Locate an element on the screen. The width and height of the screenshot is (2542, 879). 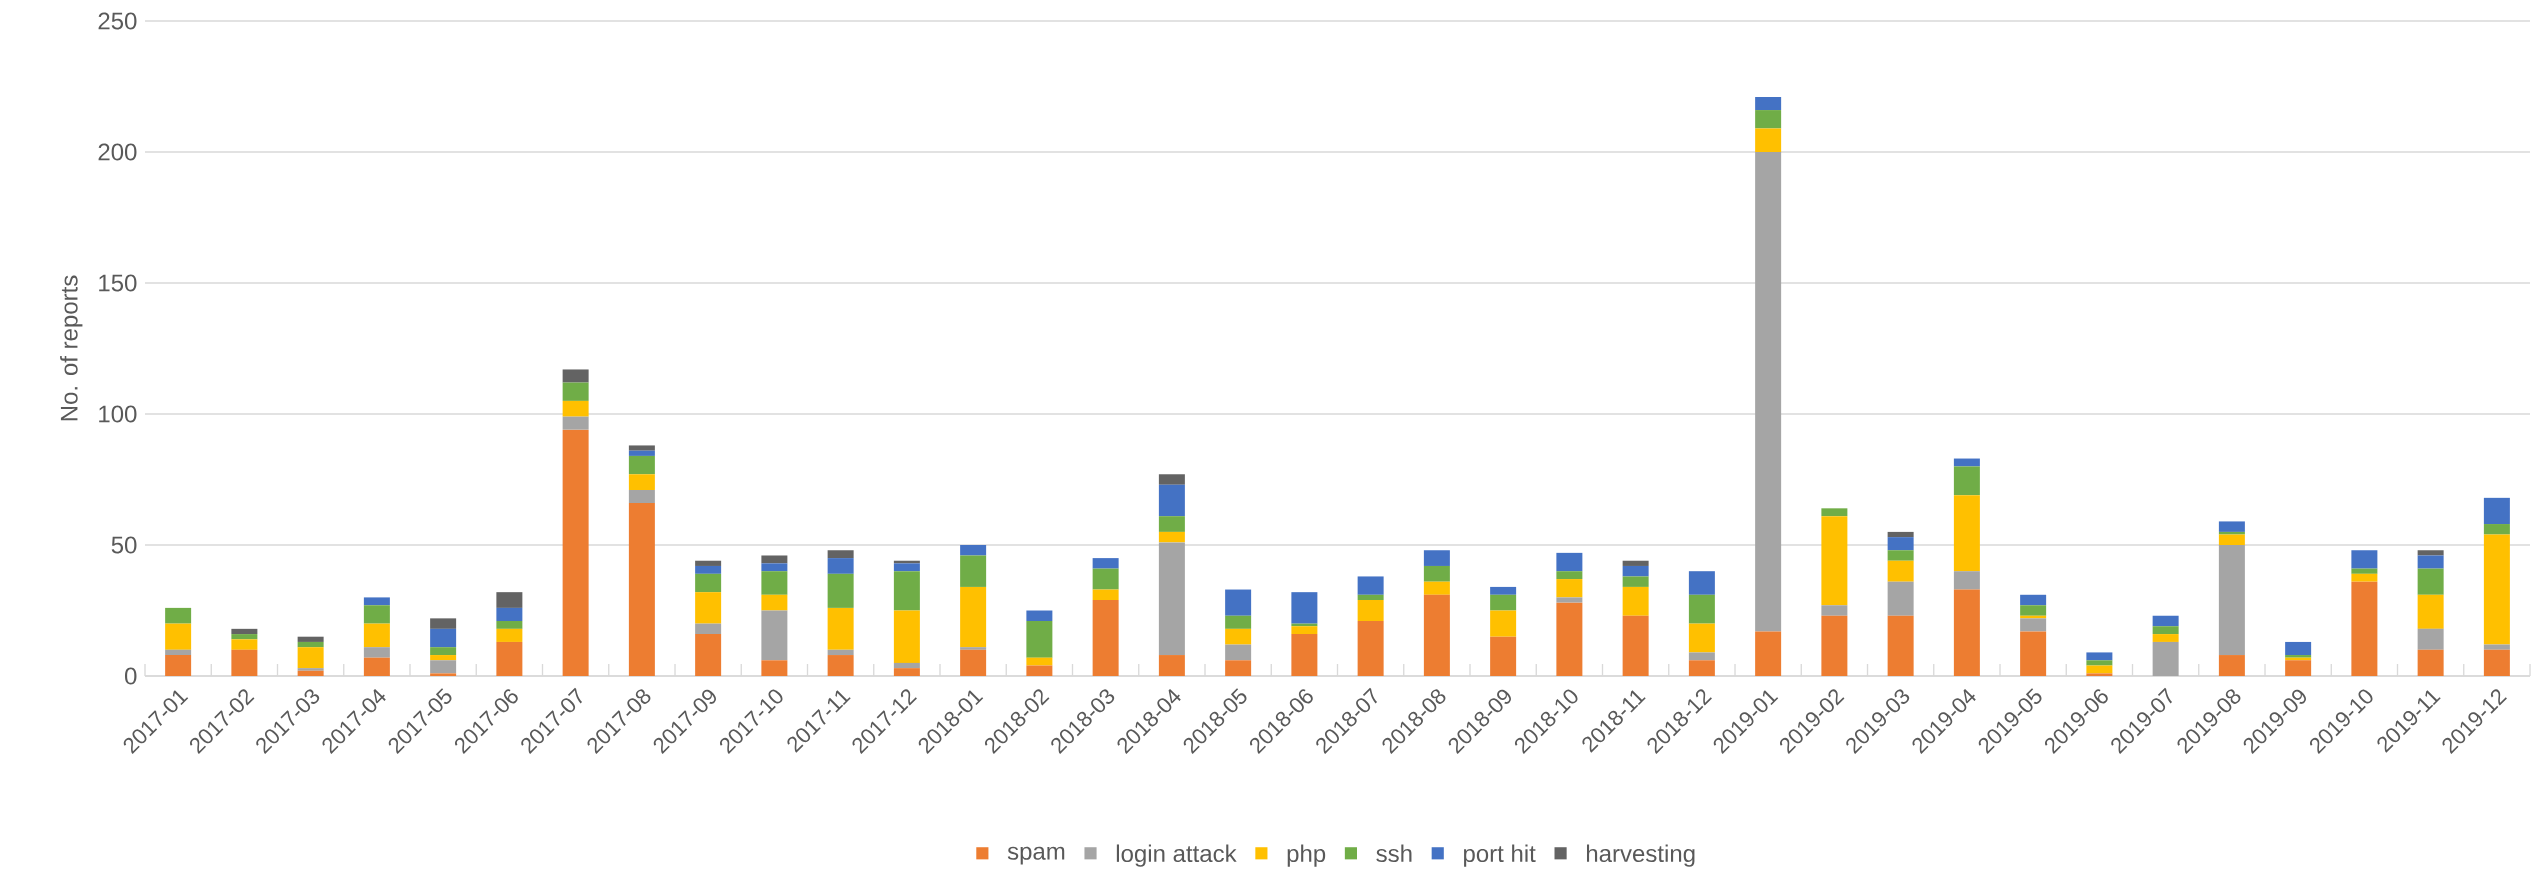
legend-label: login attack is located at coordinates (1176, 855).